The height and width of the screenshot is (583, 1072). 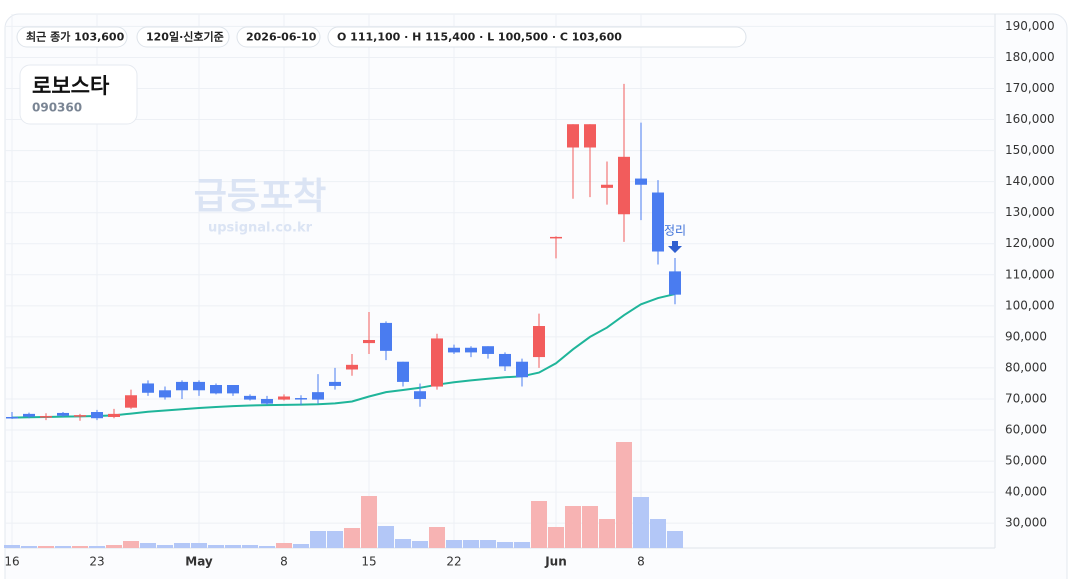 What do you see at coordinates (343, 356) in the screenshot?
I see `moving-average` at bounding box center [343, 356].